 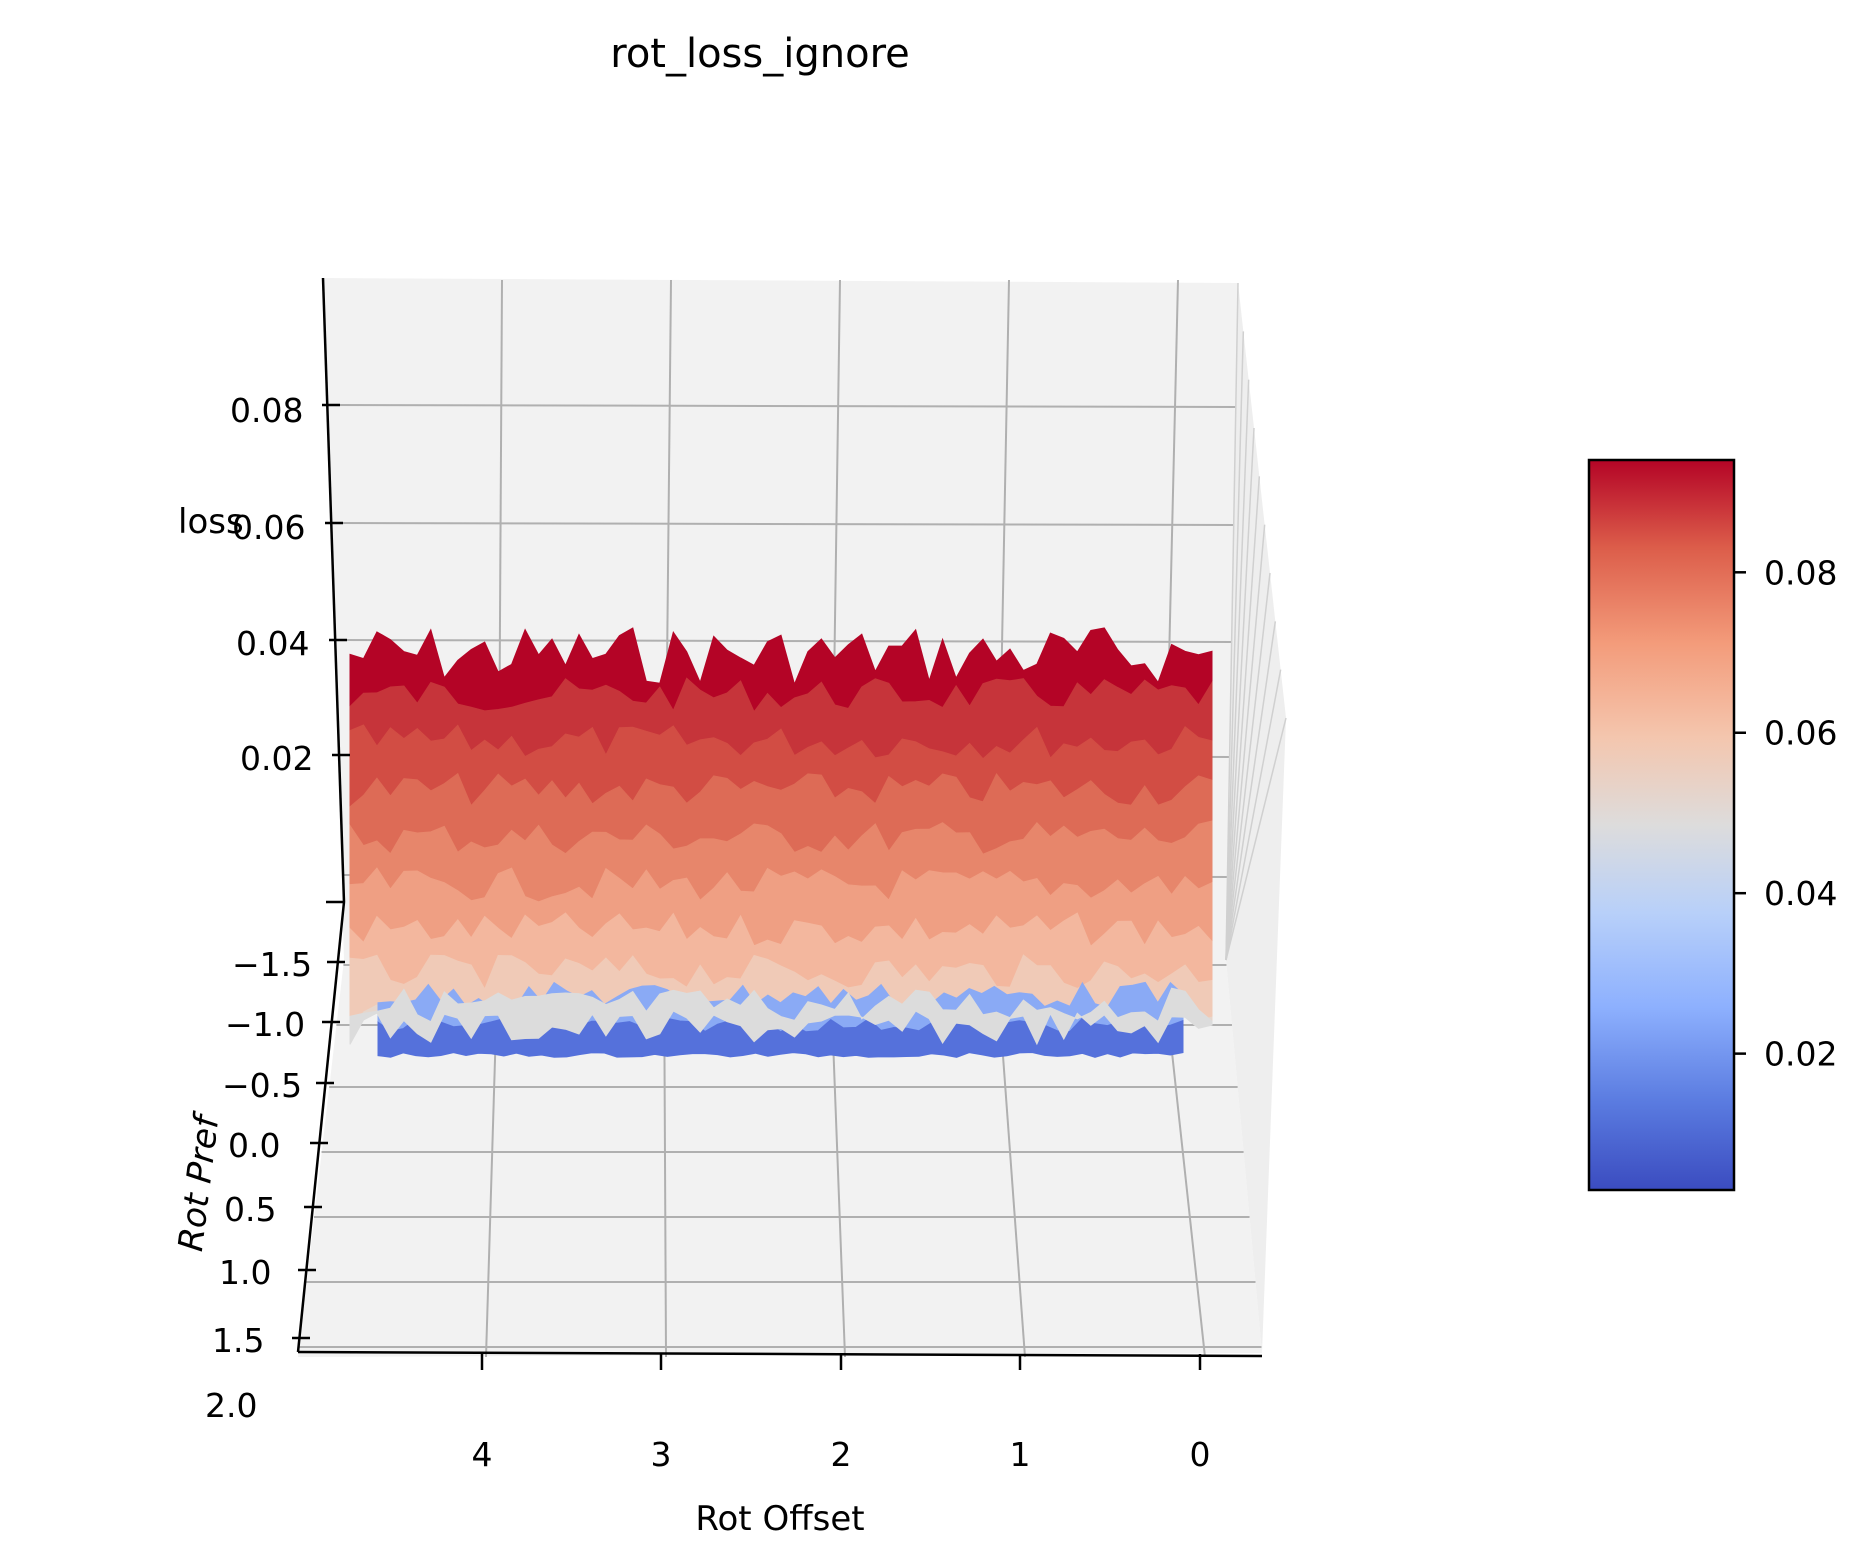 I want to click on z-axis-line, so click(x=333, y=590).